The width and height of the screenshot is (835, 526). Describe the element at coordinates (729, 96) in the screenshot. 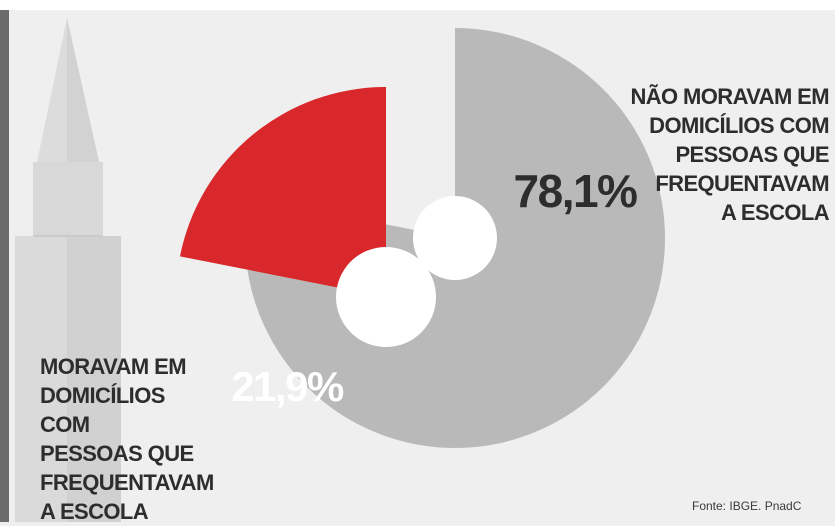

I see `label-line: NÃO MORAVAM EM` at that location.